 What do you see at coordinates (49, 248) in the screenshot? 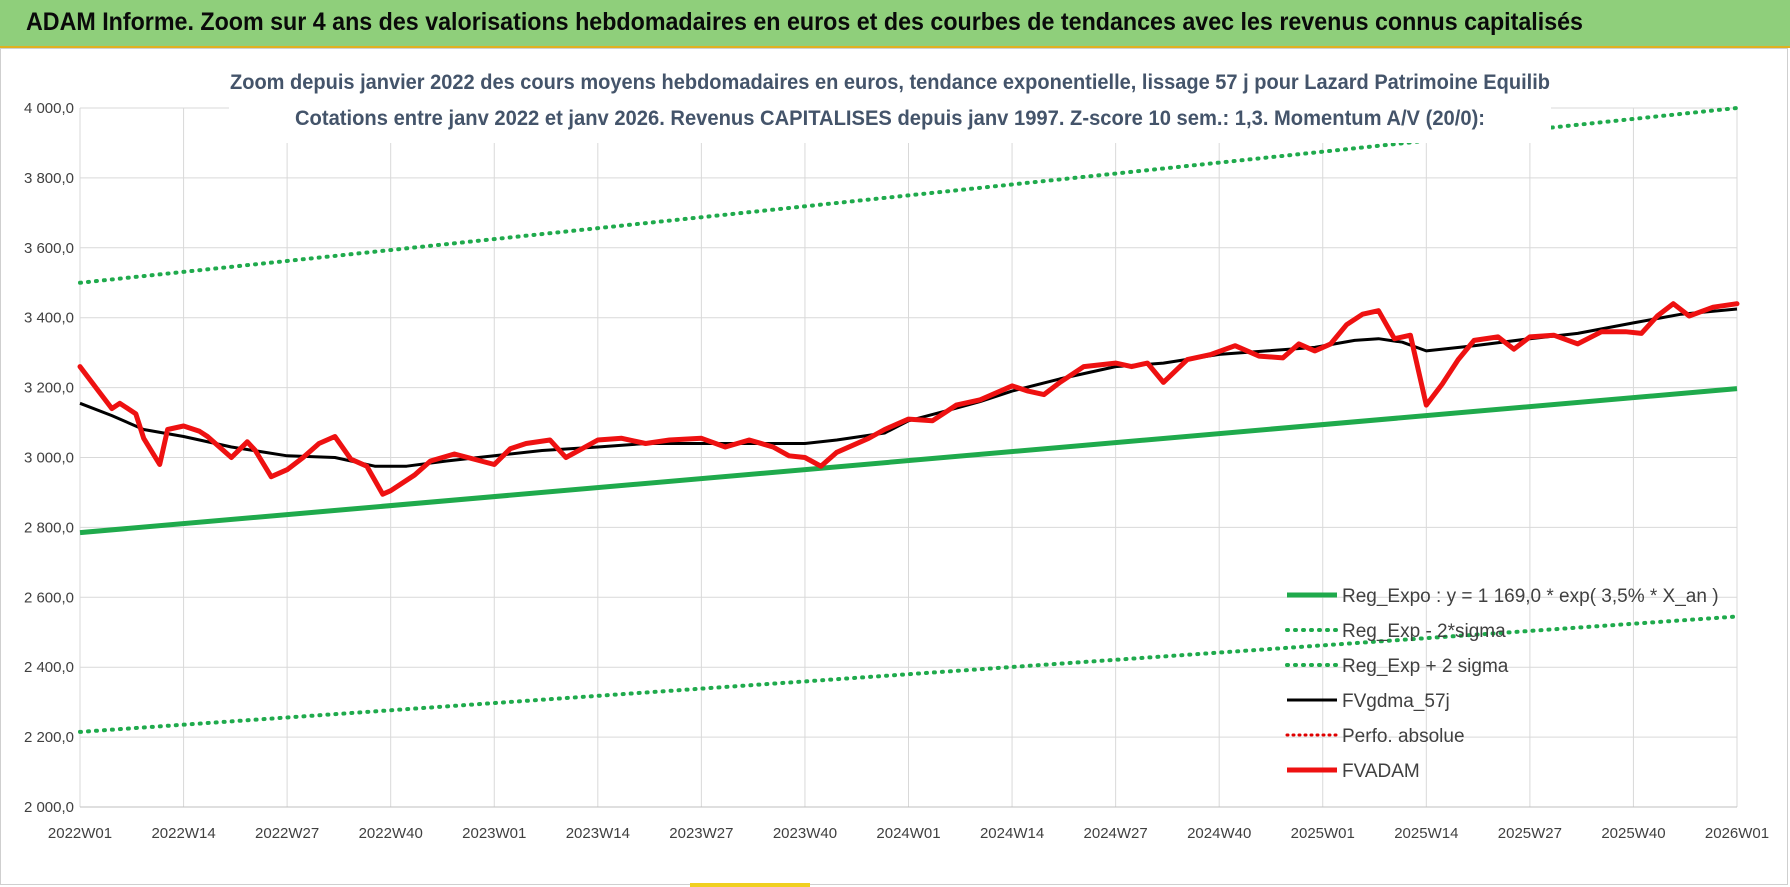
I see `y-tick-label: 3 600,0` at bounding box center [49, 248].